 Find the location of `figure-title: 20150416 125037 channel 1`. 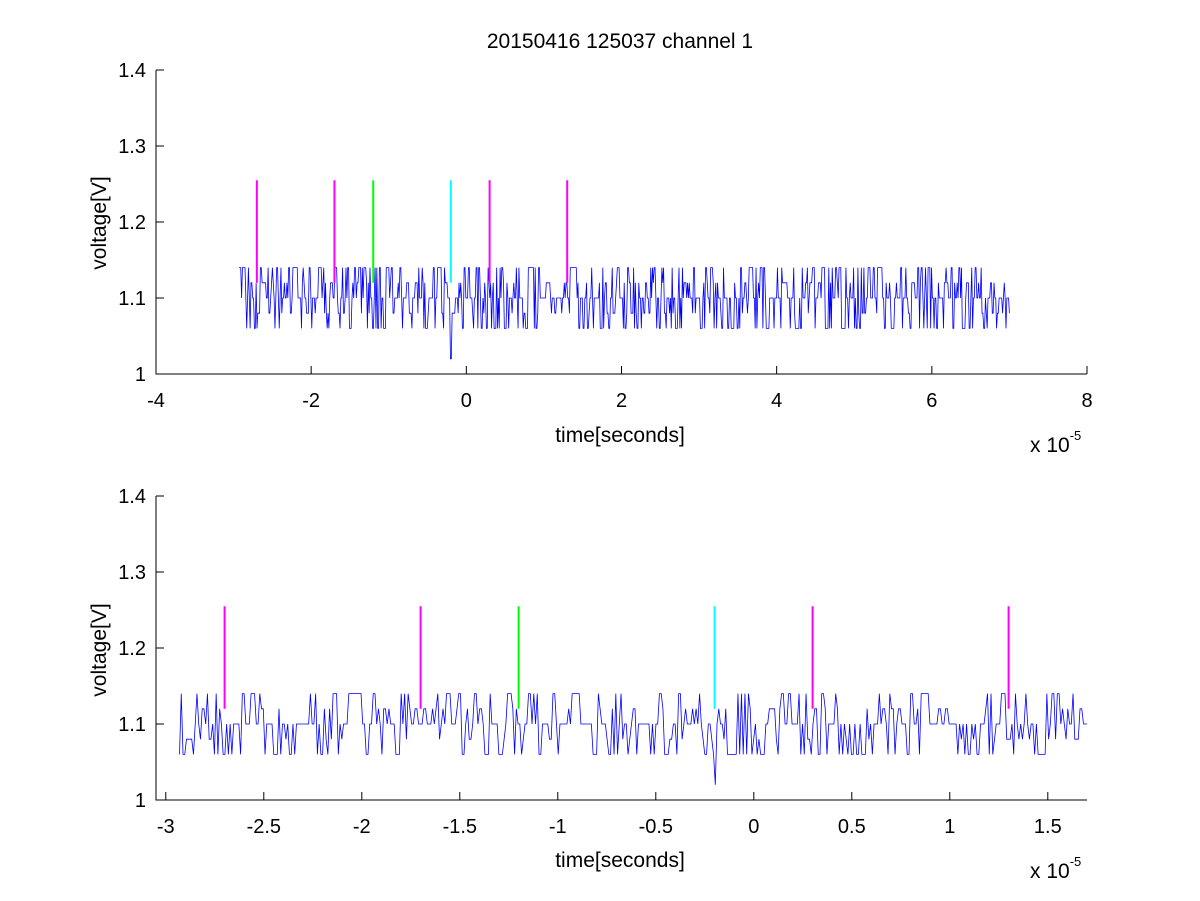

figure-title: 20150416 125037 channel 1 is located at coordinates (620, 41).